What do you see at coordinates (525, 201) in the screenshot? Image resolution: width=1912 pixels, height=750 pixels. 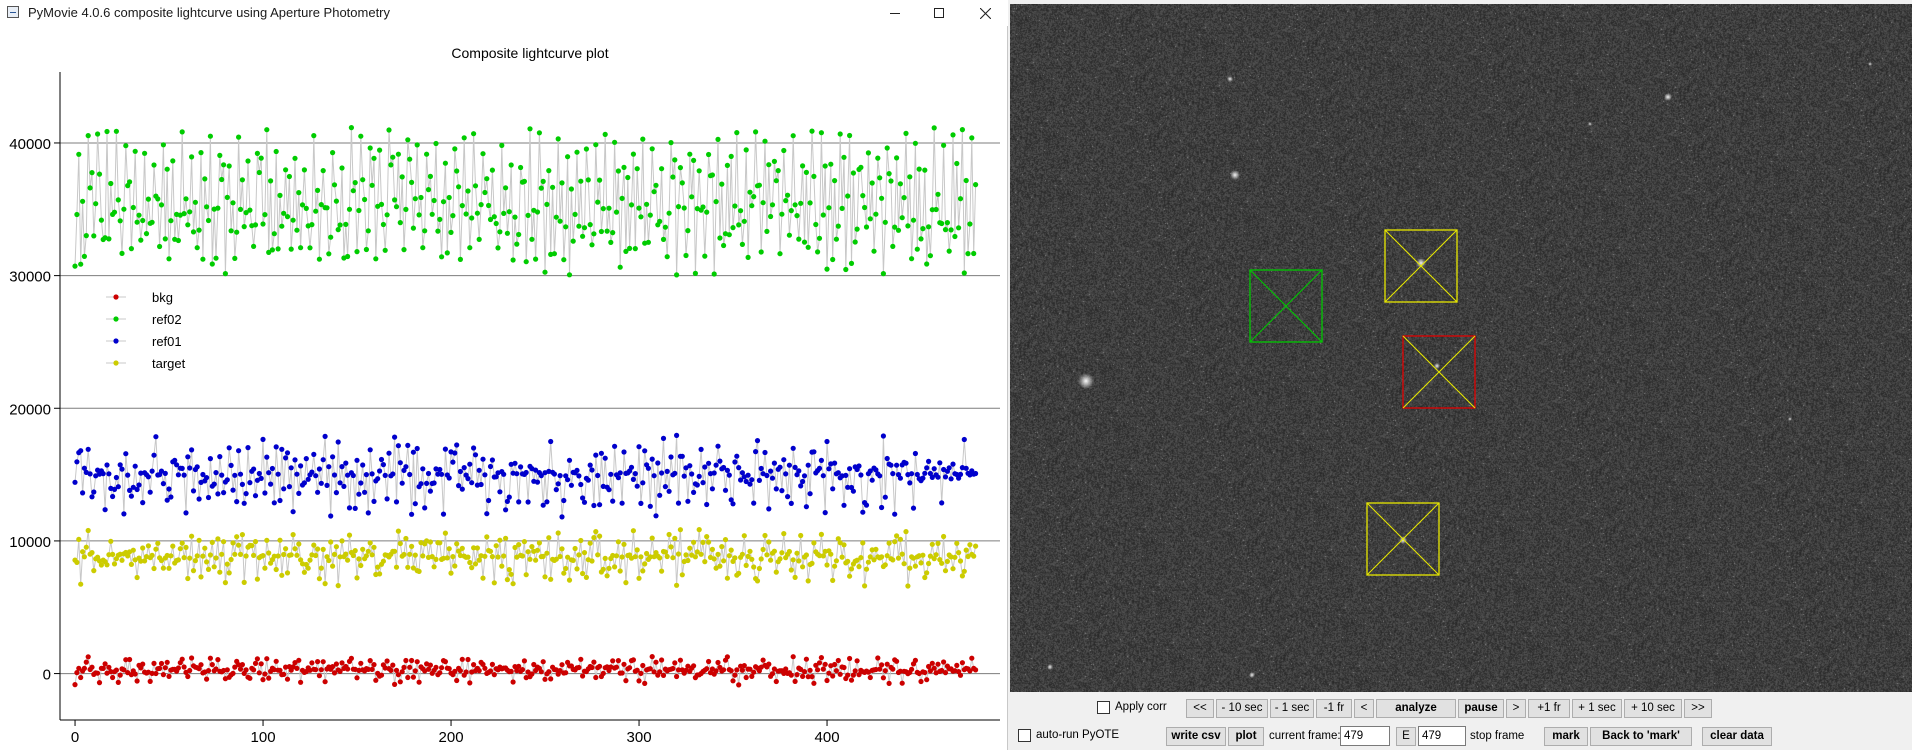 I see `series-line-ref02` at bounding box center [525, 201].